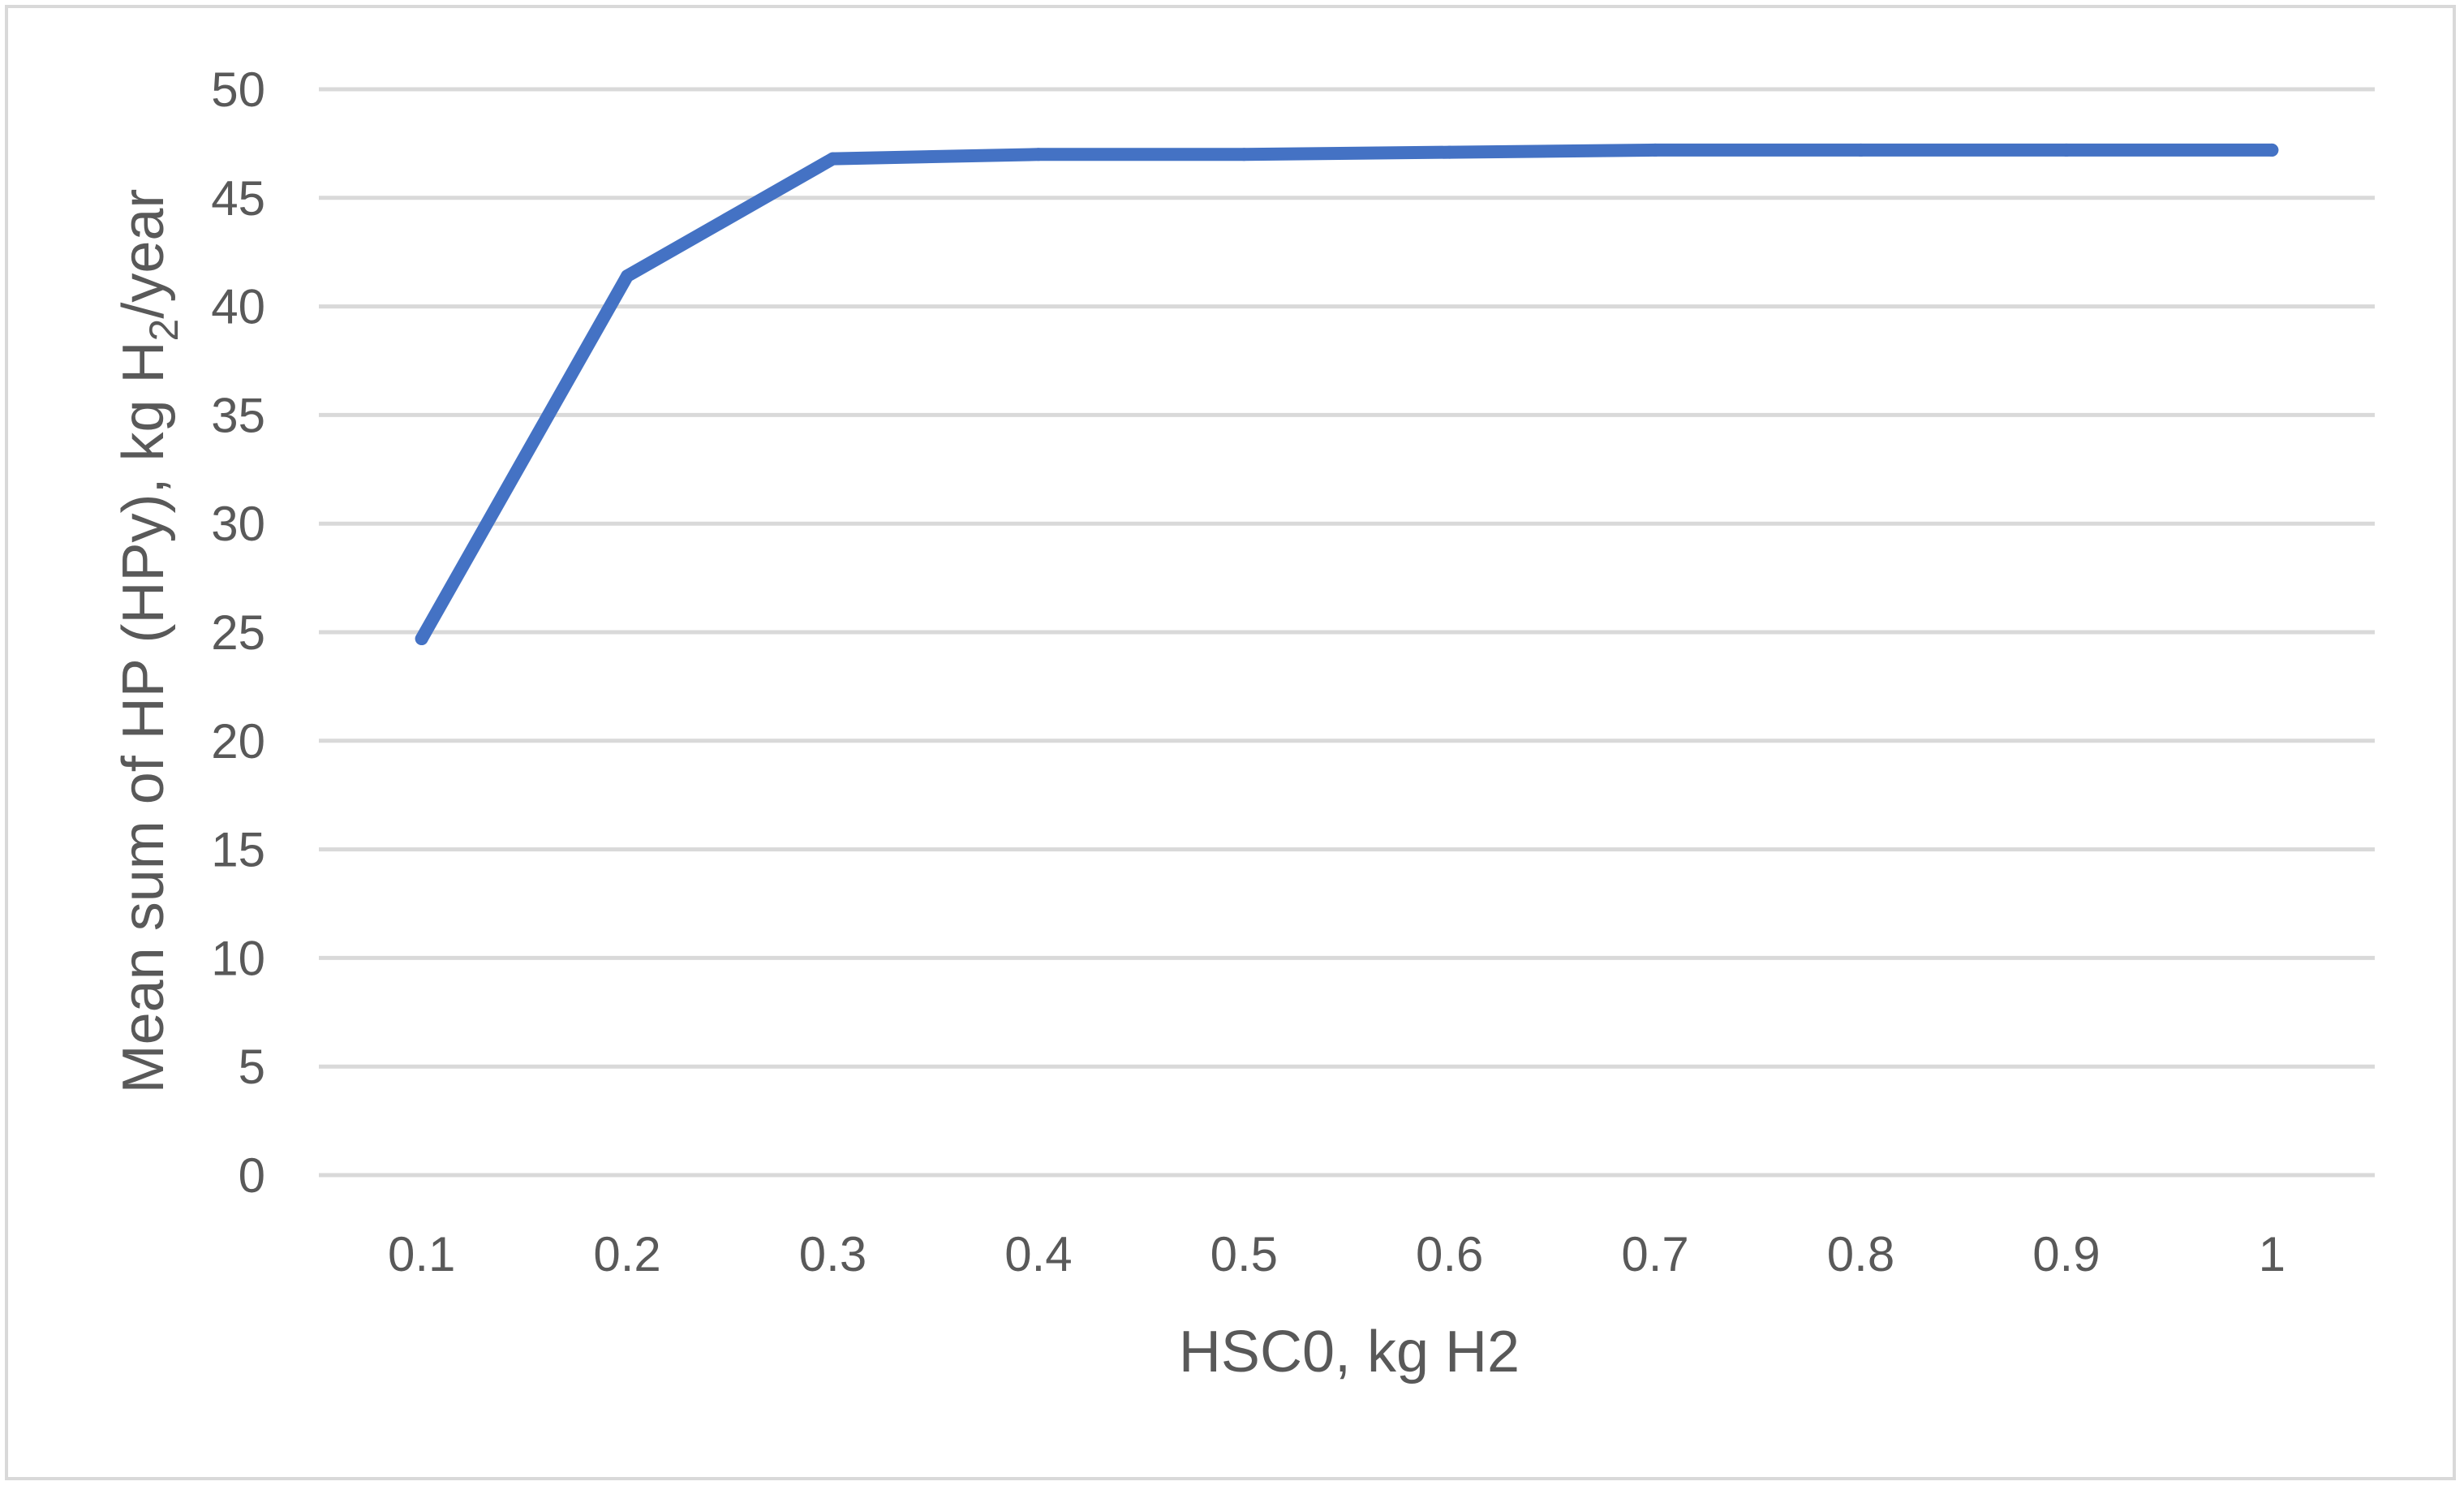 The image size is (2464, 1490). I want to click on y-axis-title-main: Mean sum of HP (HPy), kg H, so click(143, 717).